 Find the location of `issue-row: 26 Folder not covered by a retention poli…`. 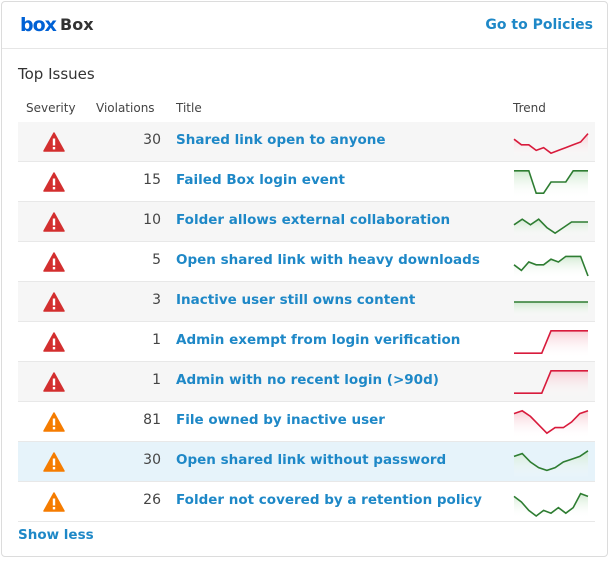

issue-row: 26 Folder not covered by a retention poli… is located at coordinates (306, 502).